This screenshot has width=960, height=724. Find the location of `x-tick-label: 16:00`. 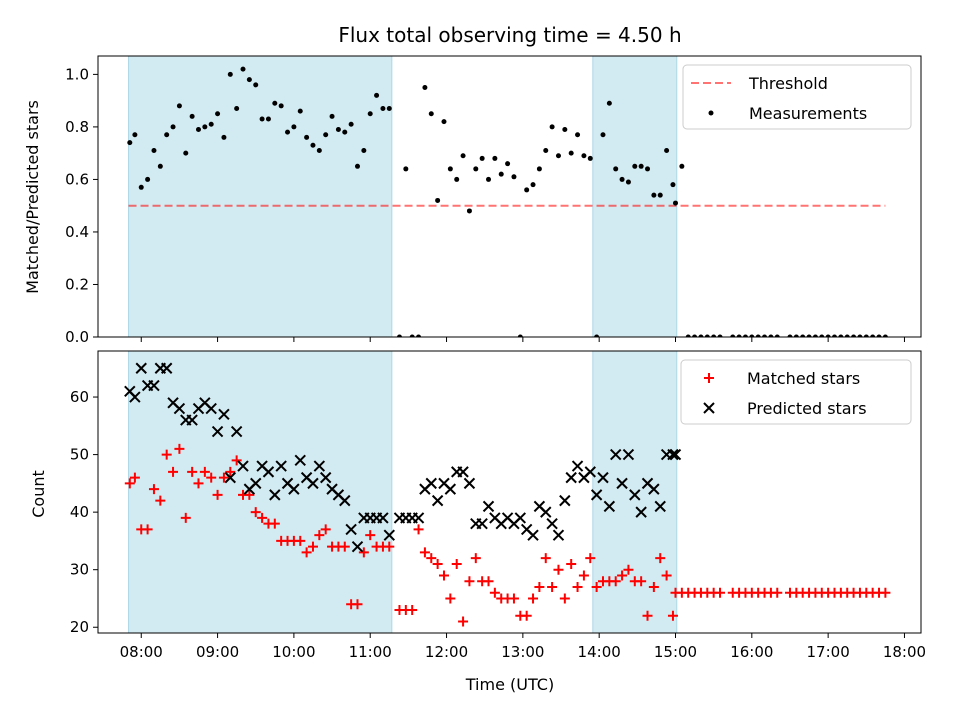

x-tick-label: 16:00 is located at coordinates (751, 652).